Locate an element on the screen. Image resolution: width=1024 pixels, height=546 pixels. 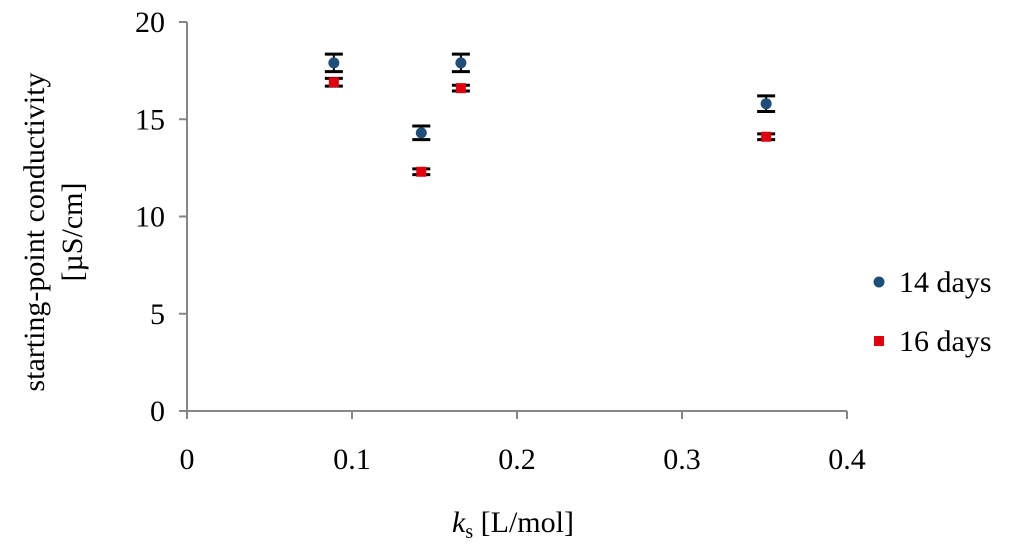
legend-label-2: 16 days is located at coordinates (945, 341).